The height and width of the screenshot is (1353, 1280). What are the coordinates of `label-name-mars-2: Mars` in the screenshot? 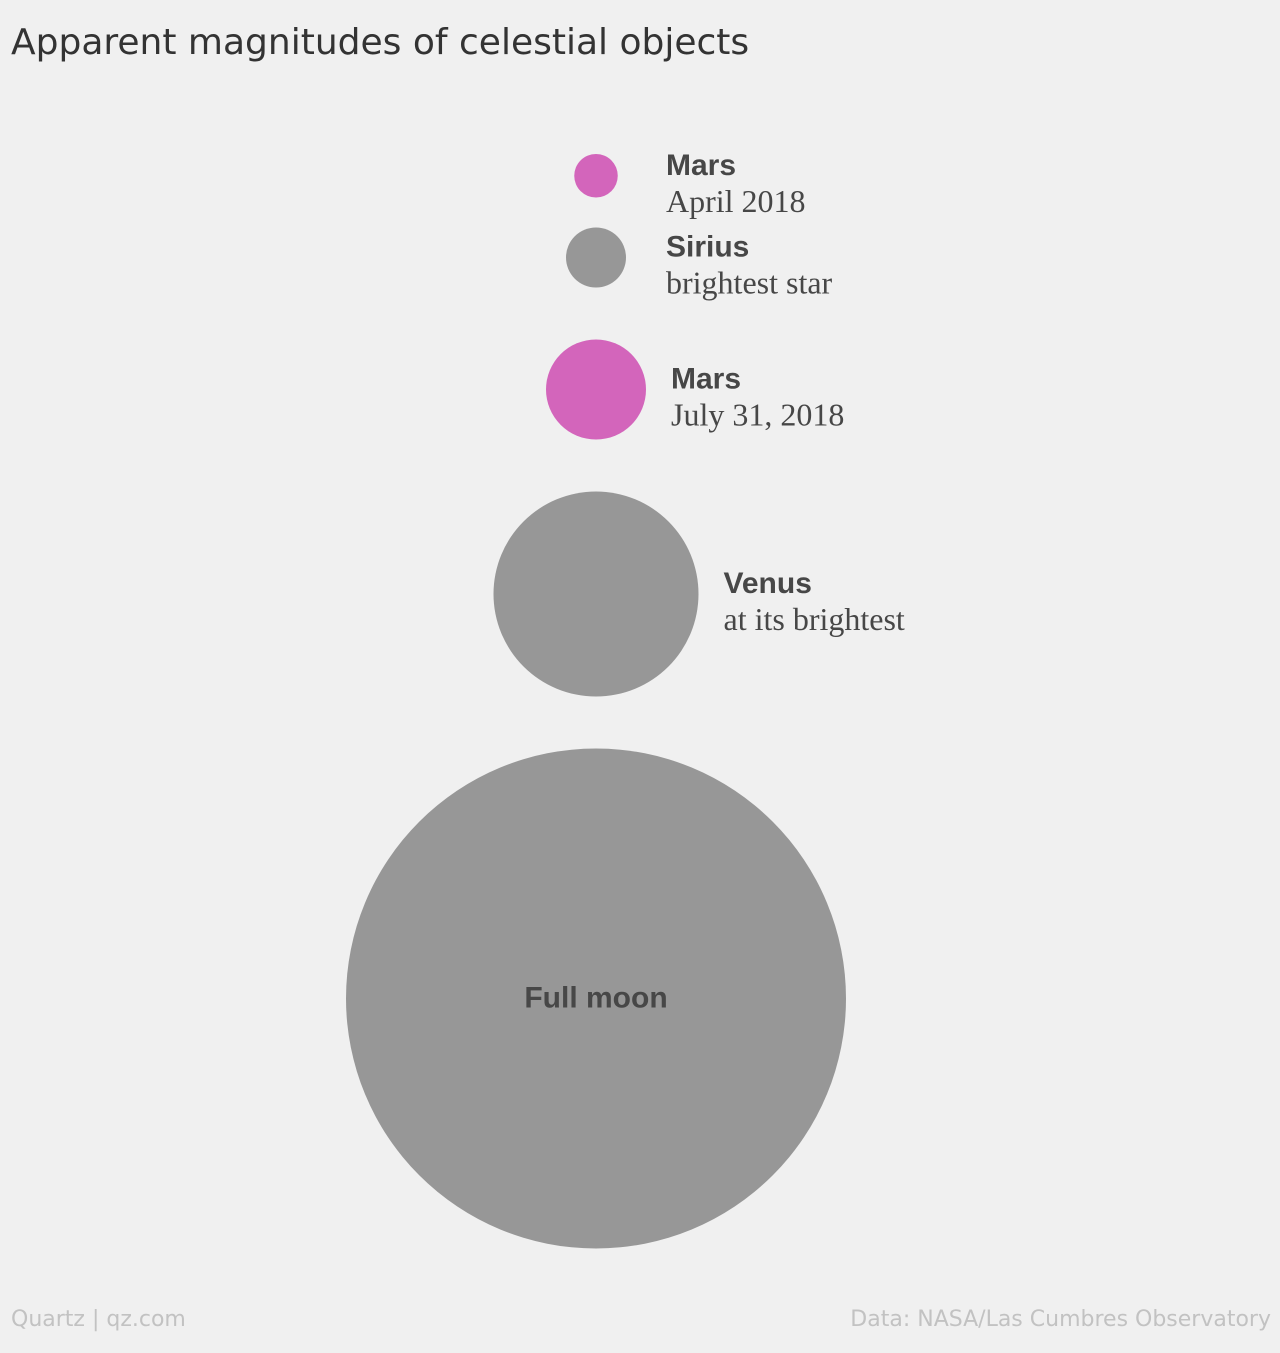 It's located at (706, 379).